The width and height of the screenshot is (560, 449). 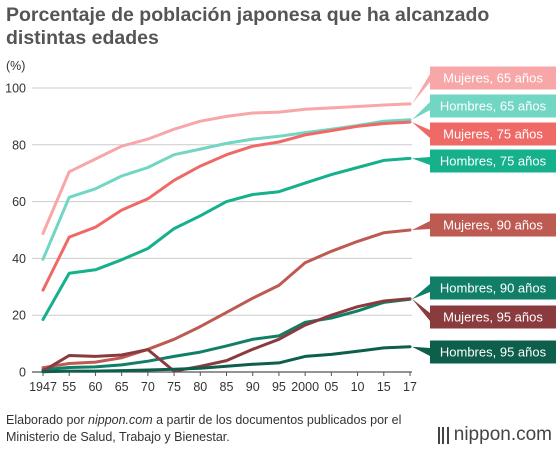 What do you see at coordinates (19, 316) in the screenshot?
I see `y-tick-label: 20` at bounding box center [19, 316].